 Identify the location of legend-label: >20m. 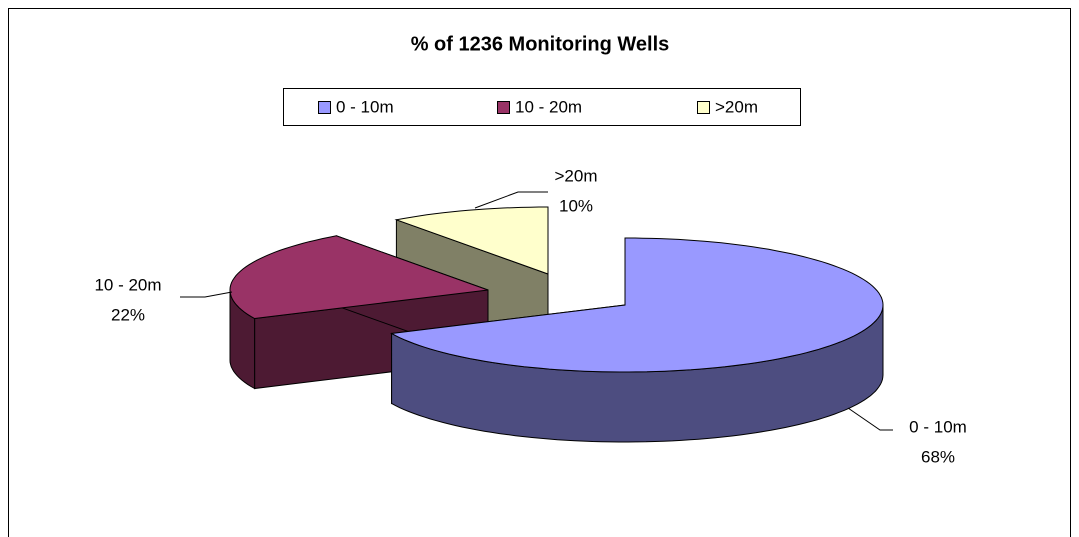
(736, 106).